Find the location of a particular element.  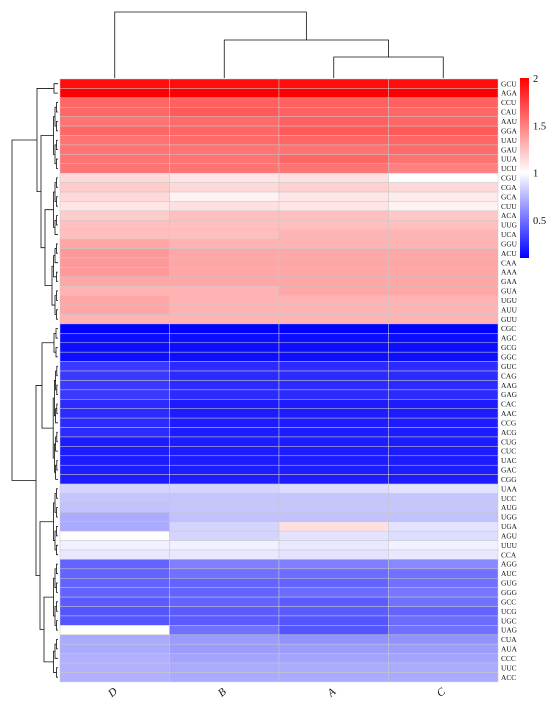

heatmap-cell-guu-d is located at coordinates (114, 319).